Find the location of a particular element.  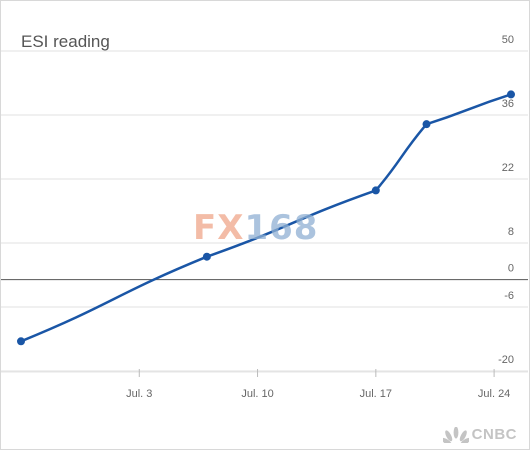

fx168-watermark: FX168 is located at coordinates (255, 228).